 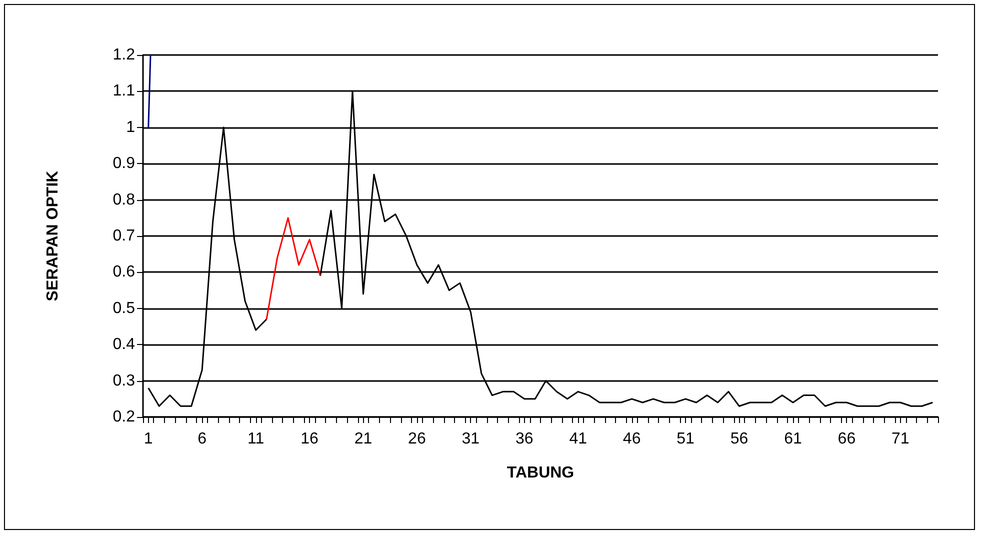 I want to click on x-tick-label: 11, so click(x=256, y=439).